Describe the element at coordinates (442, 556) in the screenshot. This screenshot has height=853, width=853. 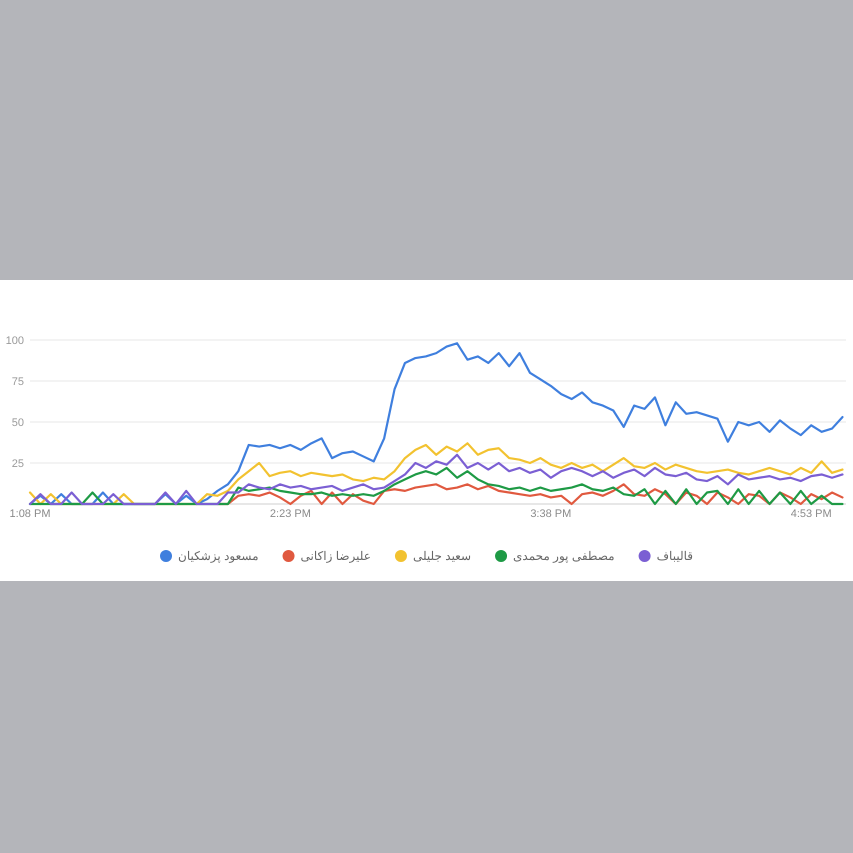
I see `legend-label: سعید جلیلی` at that location.